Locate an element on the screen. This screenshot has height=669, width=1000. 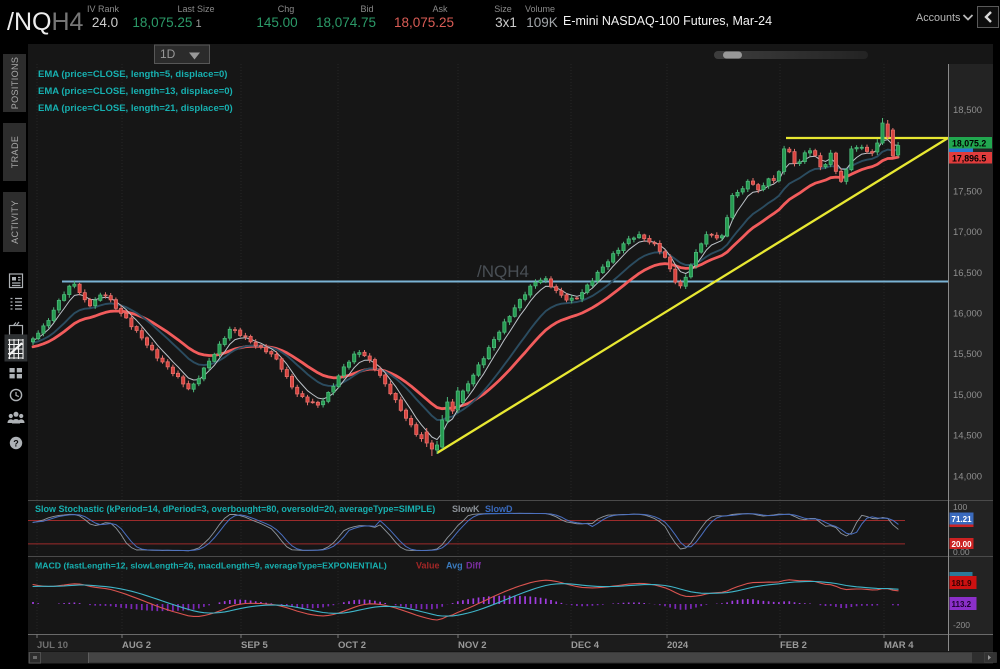
svg-text: Ask is located at coordinates (440, 9).